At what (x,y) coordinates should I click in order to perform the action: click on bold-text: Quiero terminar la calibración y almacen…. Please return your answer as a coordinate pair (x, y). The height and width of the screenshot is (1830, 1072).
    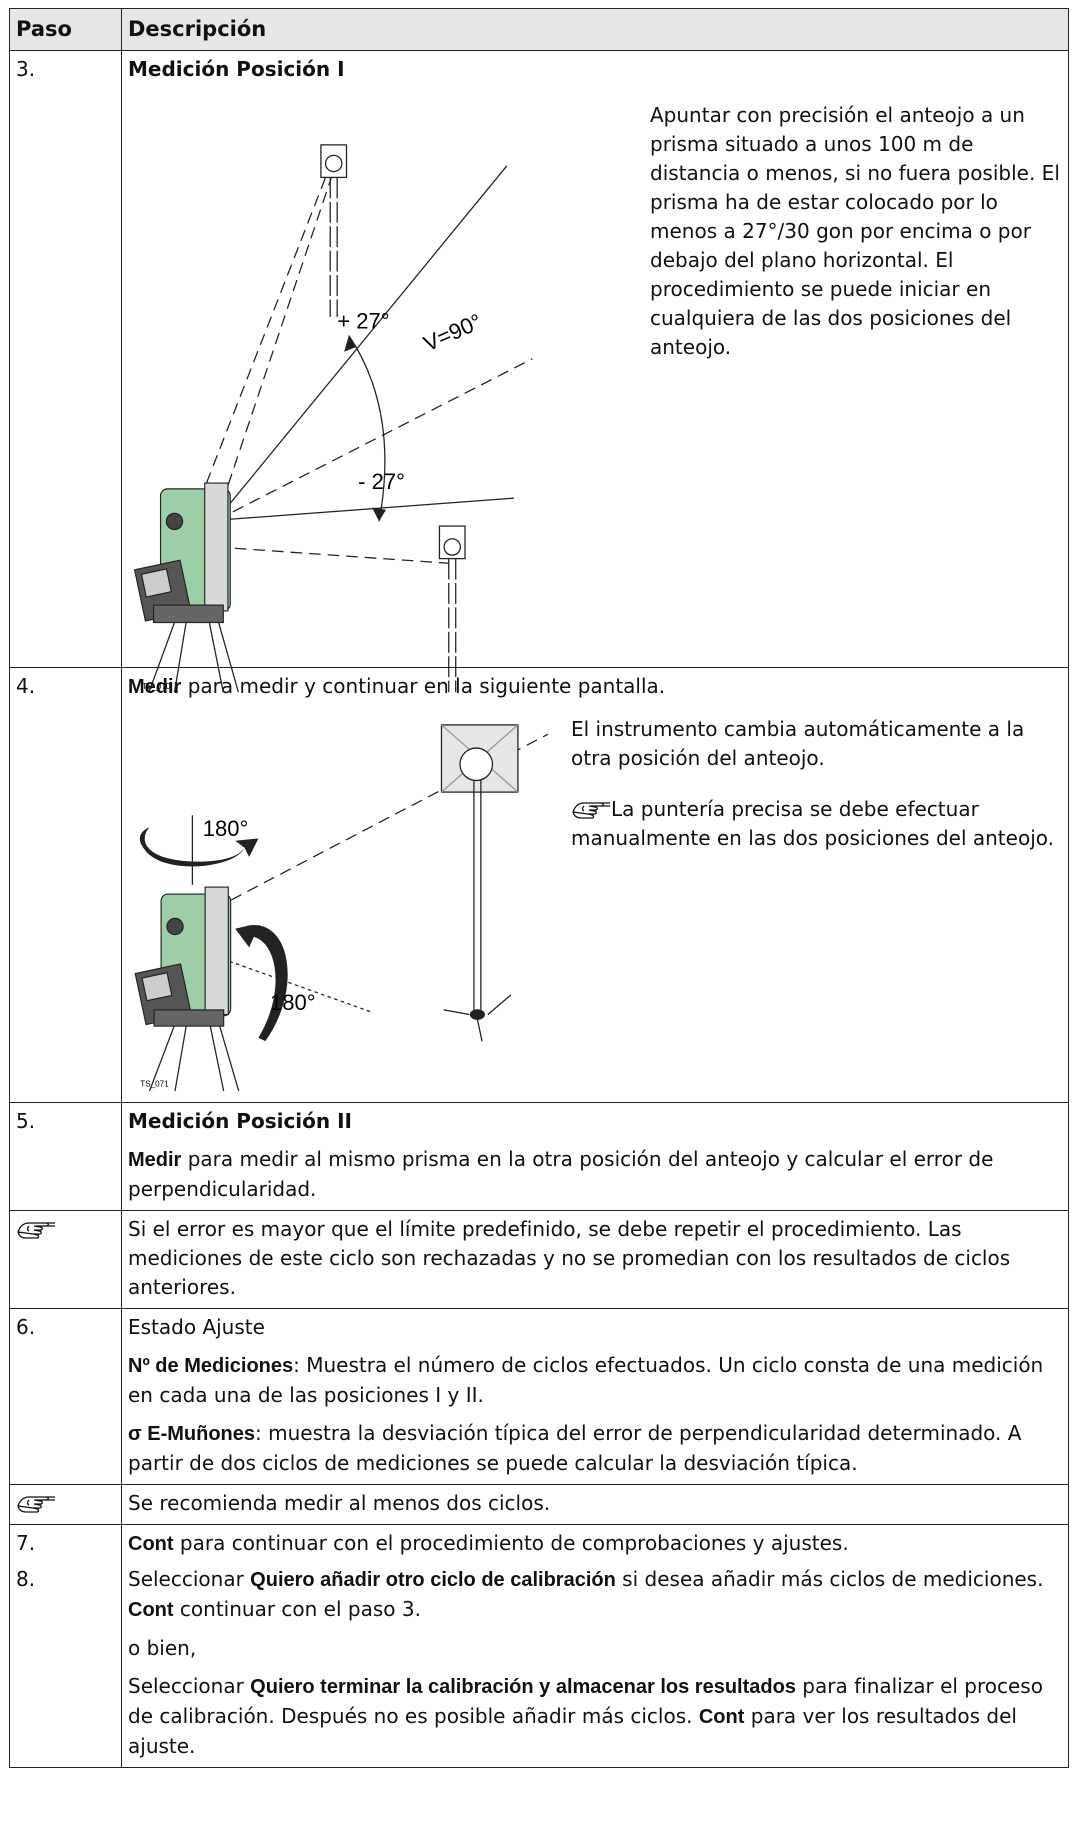
    Looking at the image, I should click on (523, 1687).